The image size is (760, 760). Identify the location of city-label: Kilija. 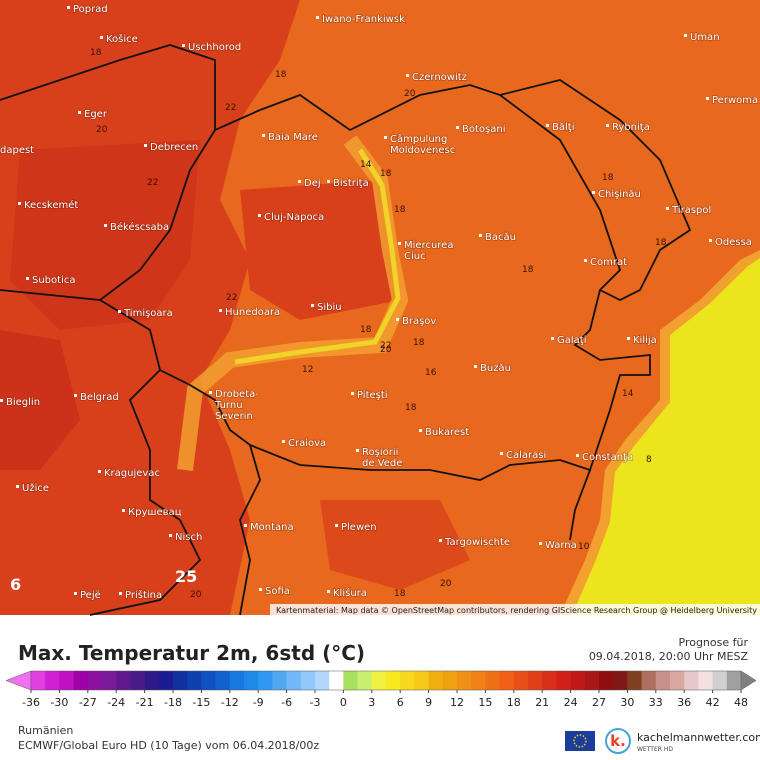
(645, 340).